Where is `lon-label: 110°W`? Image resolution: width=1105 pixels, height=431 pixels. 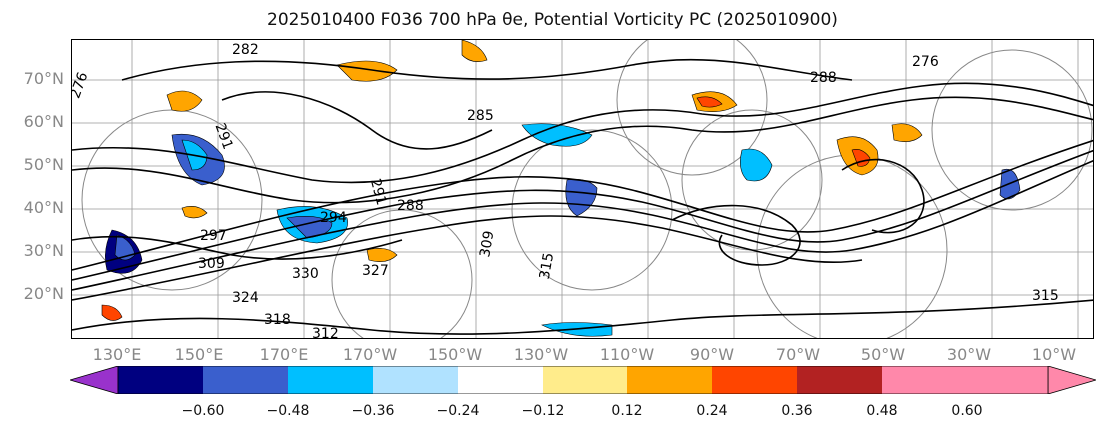 lon-label: 110°W is located at coordinates (627, 354).